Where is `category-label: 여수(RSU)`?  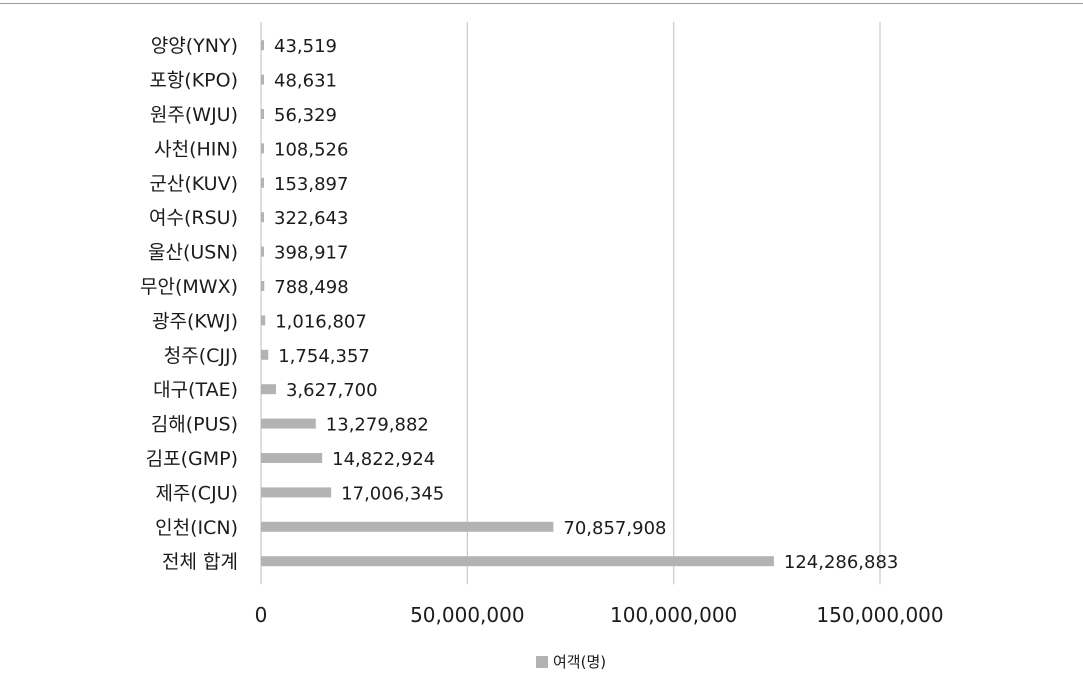
category-label: 여수(RSU) is located at coordinates (193, 218).